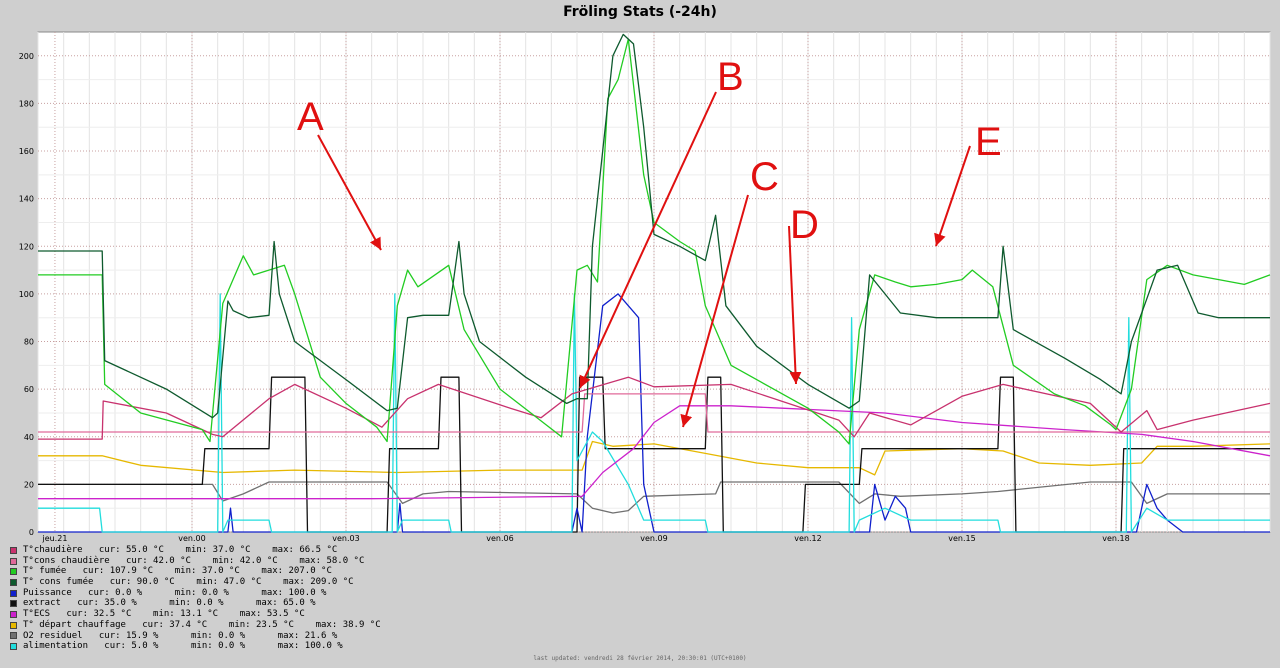 Image resolution: width=1280 pixels, height=668 pixels. What do you see at coordinates (26, 151) in the screenshot?
I see `y-tick-label: 160` at bounding box center [26, 151].